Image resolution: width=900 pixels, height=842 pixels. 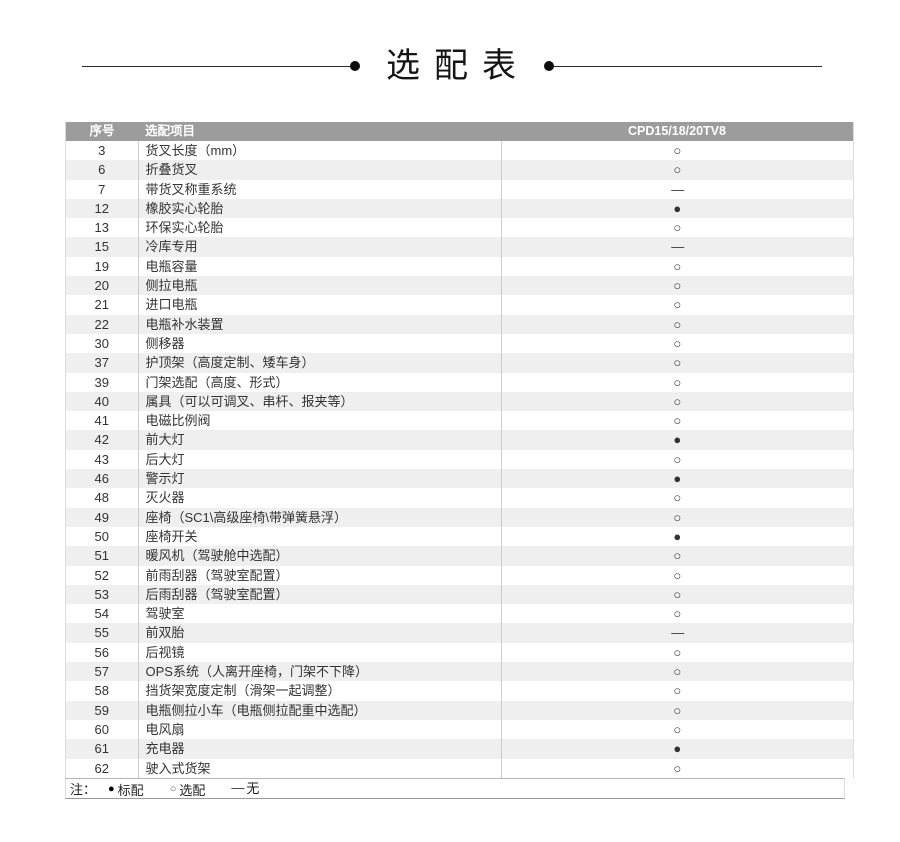 I want to click on row-item: 座椅（SC1\高级座椅\带弹簧悬浮）, so click(x=320, y=517).